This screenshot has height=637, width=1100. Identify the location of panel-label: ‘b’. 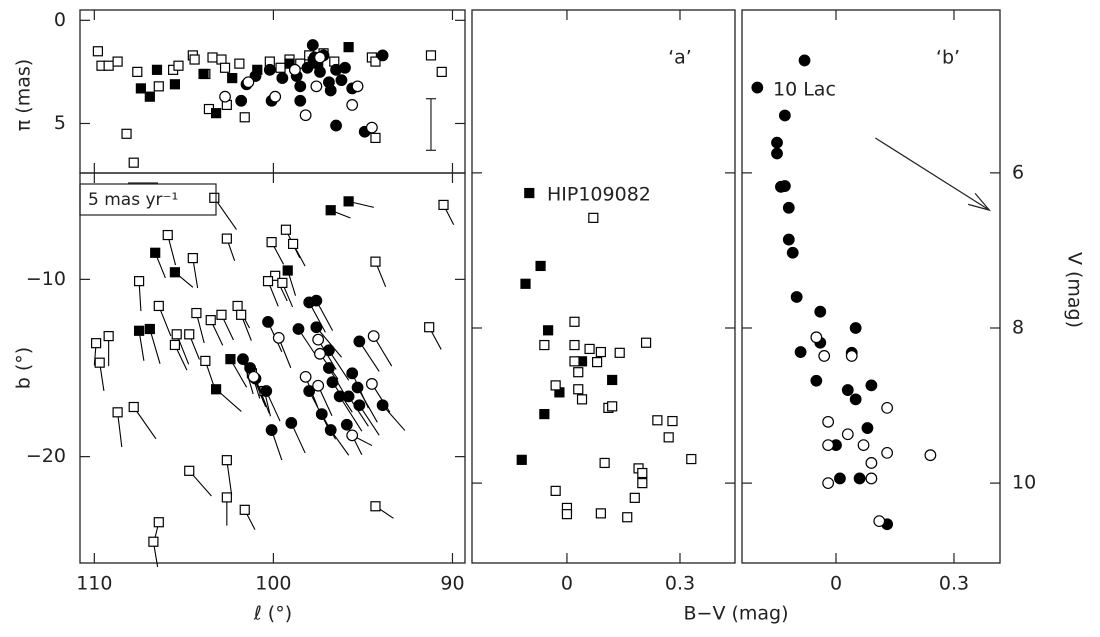
(948, 58).